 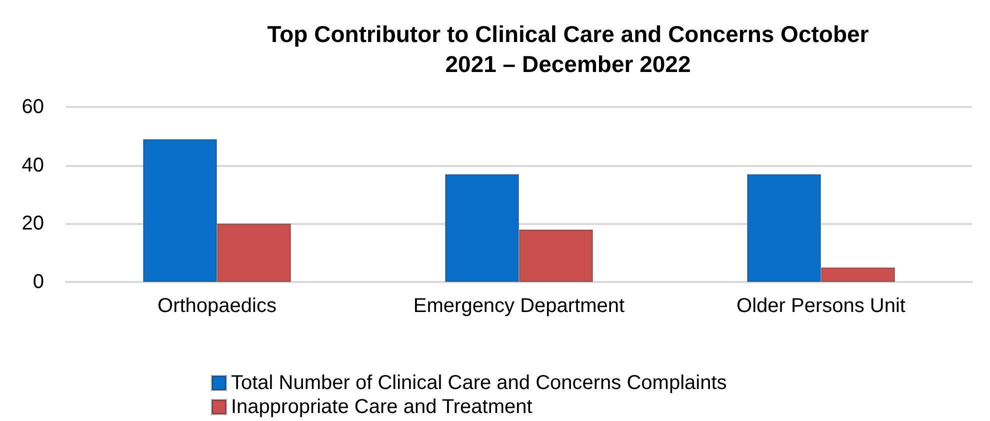 I want to click on y-tick-label: 20, so click(x=33, y=223).